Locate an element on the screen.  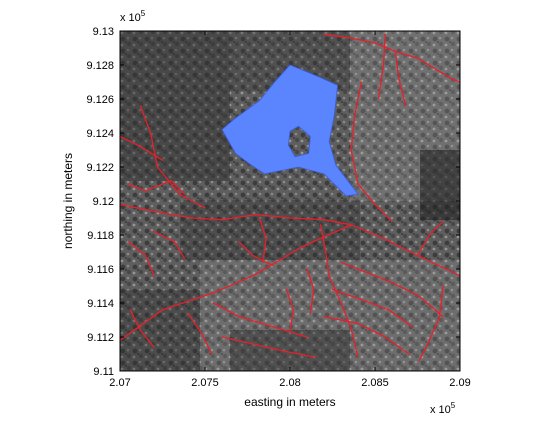
y-tick-label: 9.124 is located at coordinates (100, 134).